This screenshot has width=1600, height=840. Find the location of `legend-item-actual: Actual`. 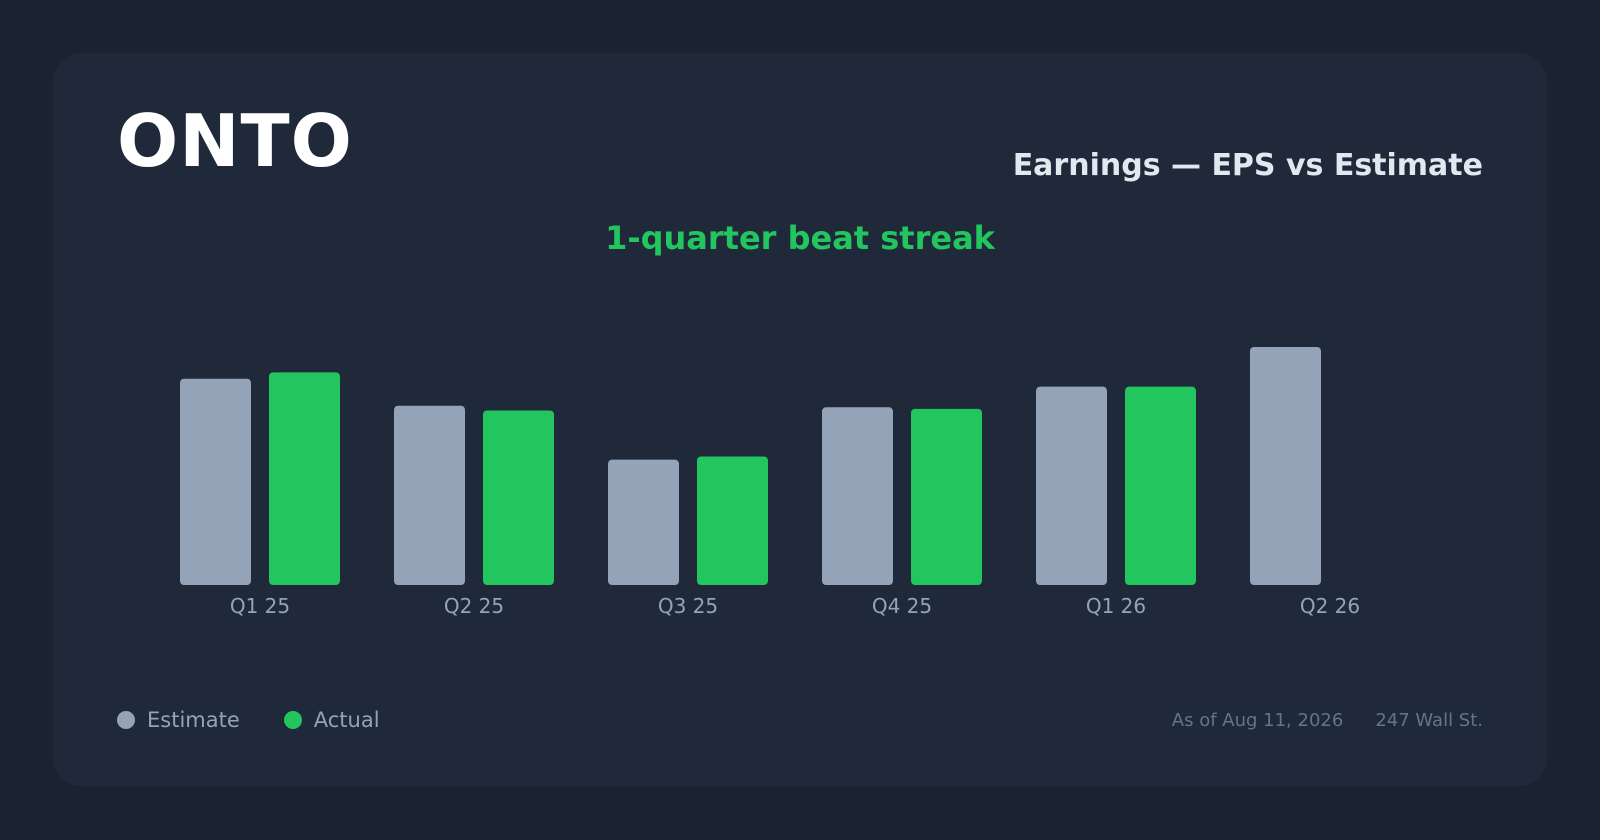

legend-item-actual: Actual is located at coordinates (331, 720).